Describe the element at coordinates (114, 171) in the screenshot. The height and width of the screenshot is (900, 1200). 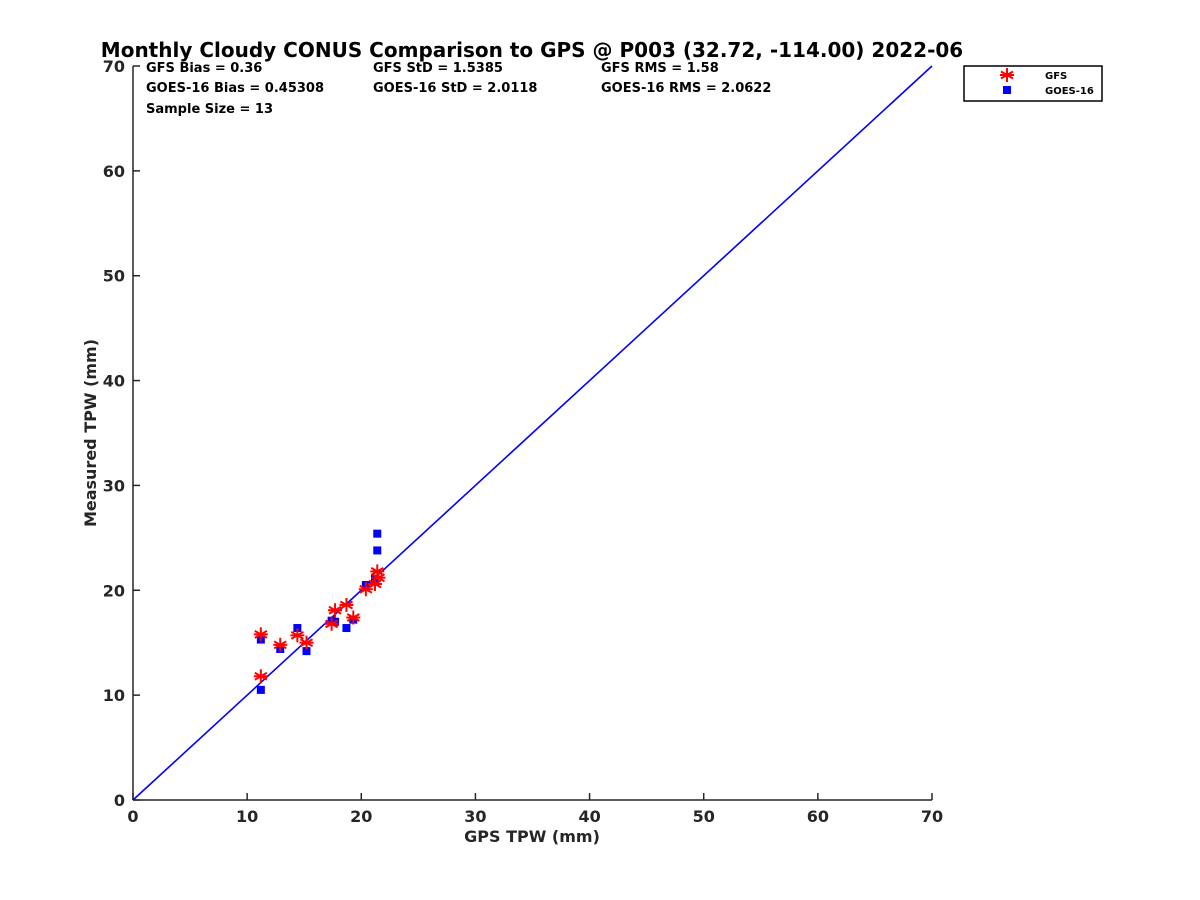
I see `y-tick-label: 60` at that location.